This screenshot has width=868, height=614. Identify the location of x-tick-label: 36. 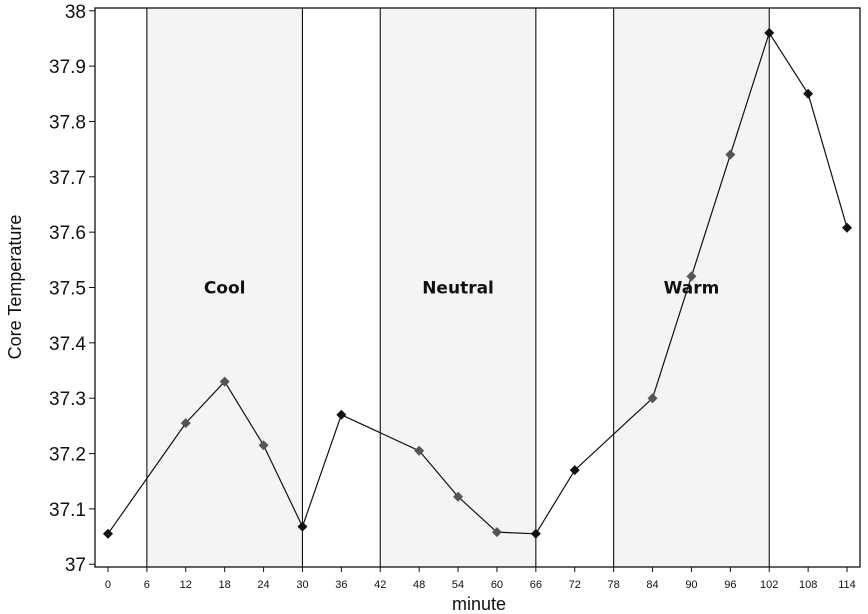
(341, 585).